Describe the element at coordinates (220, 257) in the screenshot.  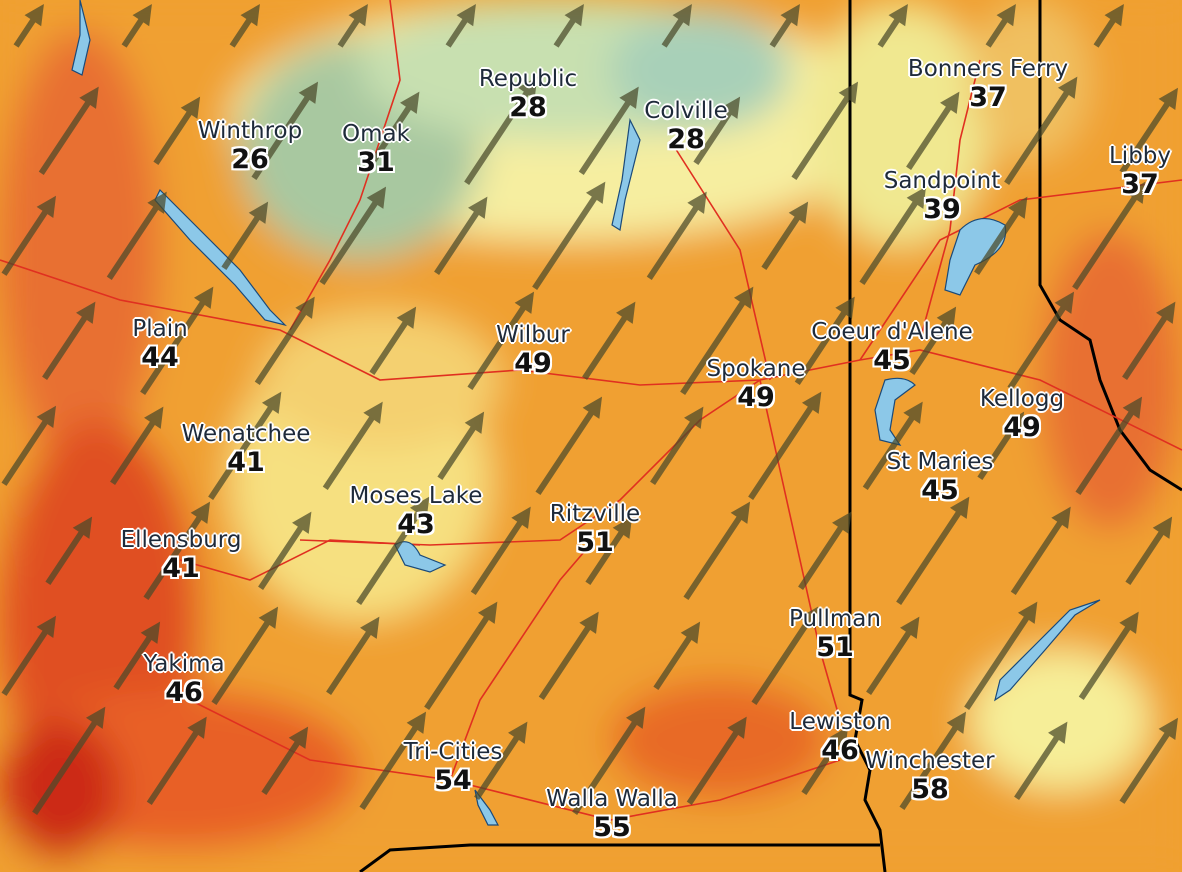
I see `lake-chelan` at that location.